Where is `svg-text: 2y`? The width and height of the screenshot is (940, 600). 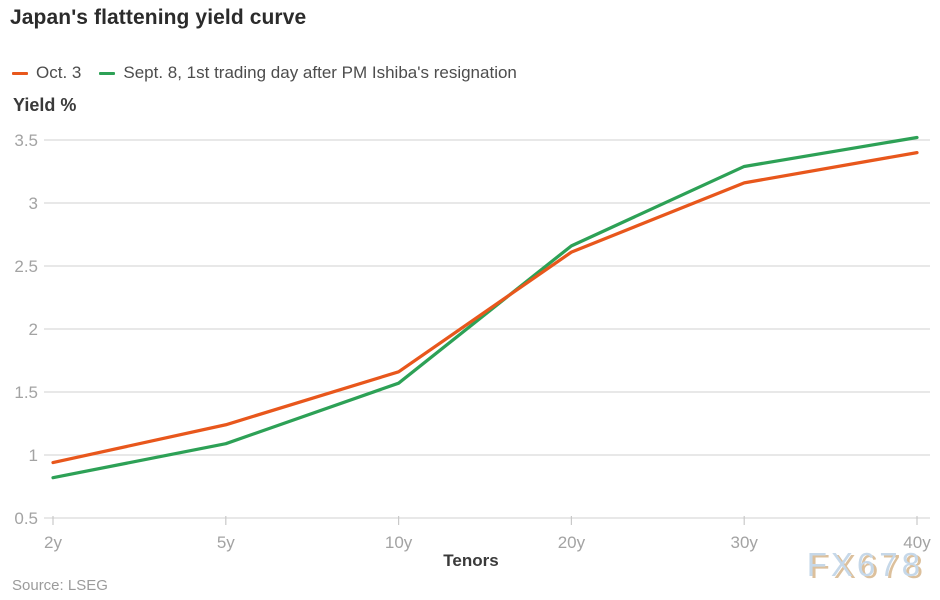 svg-text: 2y is located at coordinates (53, 542).